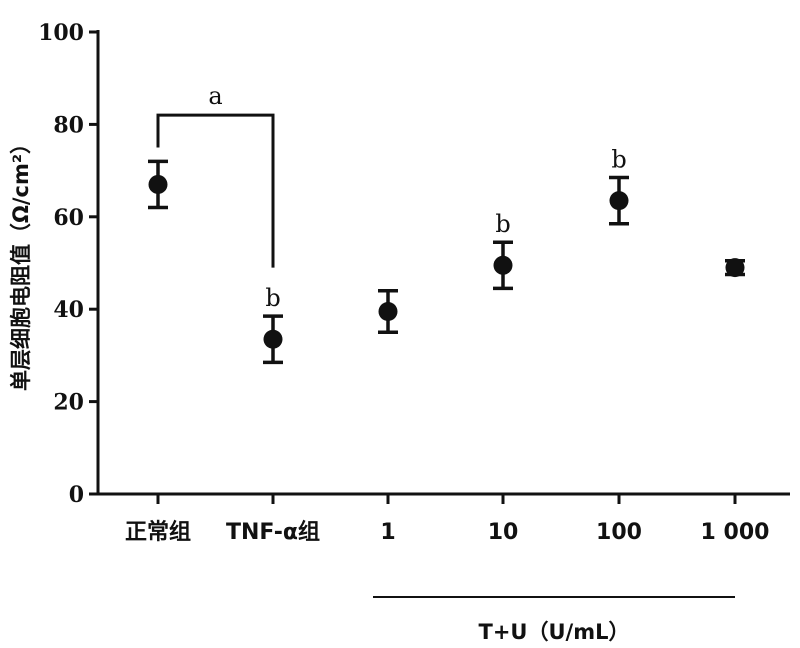 The width and height of the screenshot is (800, 648). Describe the element at coordinates (68, 218) in the screenshot. I see `y-tick-label: 60` at that location.